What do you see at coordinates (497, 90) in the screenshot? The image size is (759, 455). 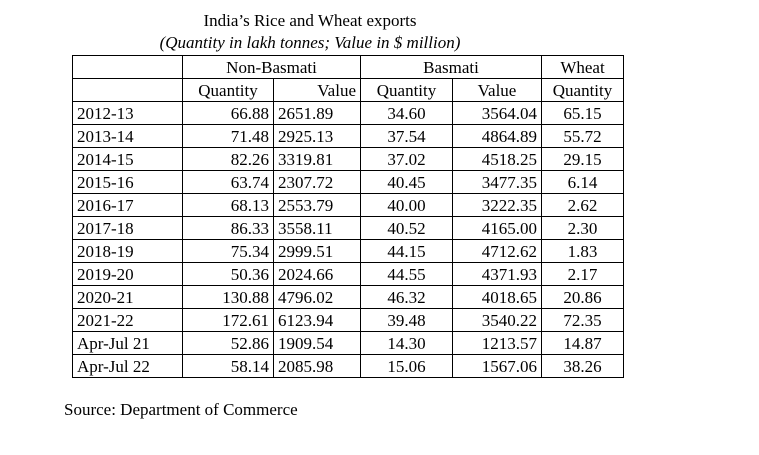 I see `header-b-value: Value` at bounding box center [497, 90].